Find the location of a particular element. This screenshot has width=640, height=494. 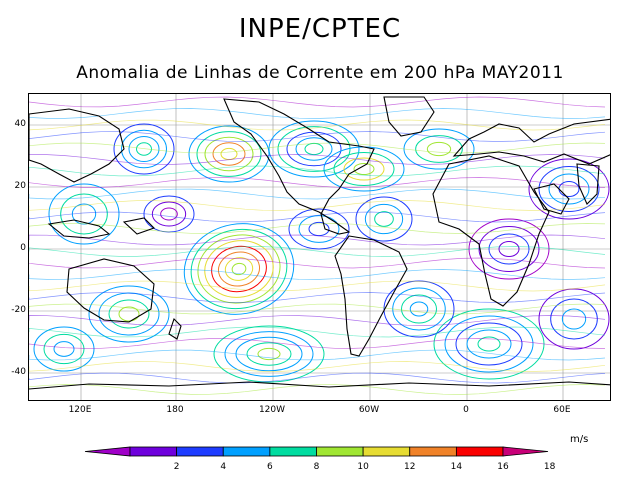

colorbar-tick-label: 8 is located at coordinates (316, 467).